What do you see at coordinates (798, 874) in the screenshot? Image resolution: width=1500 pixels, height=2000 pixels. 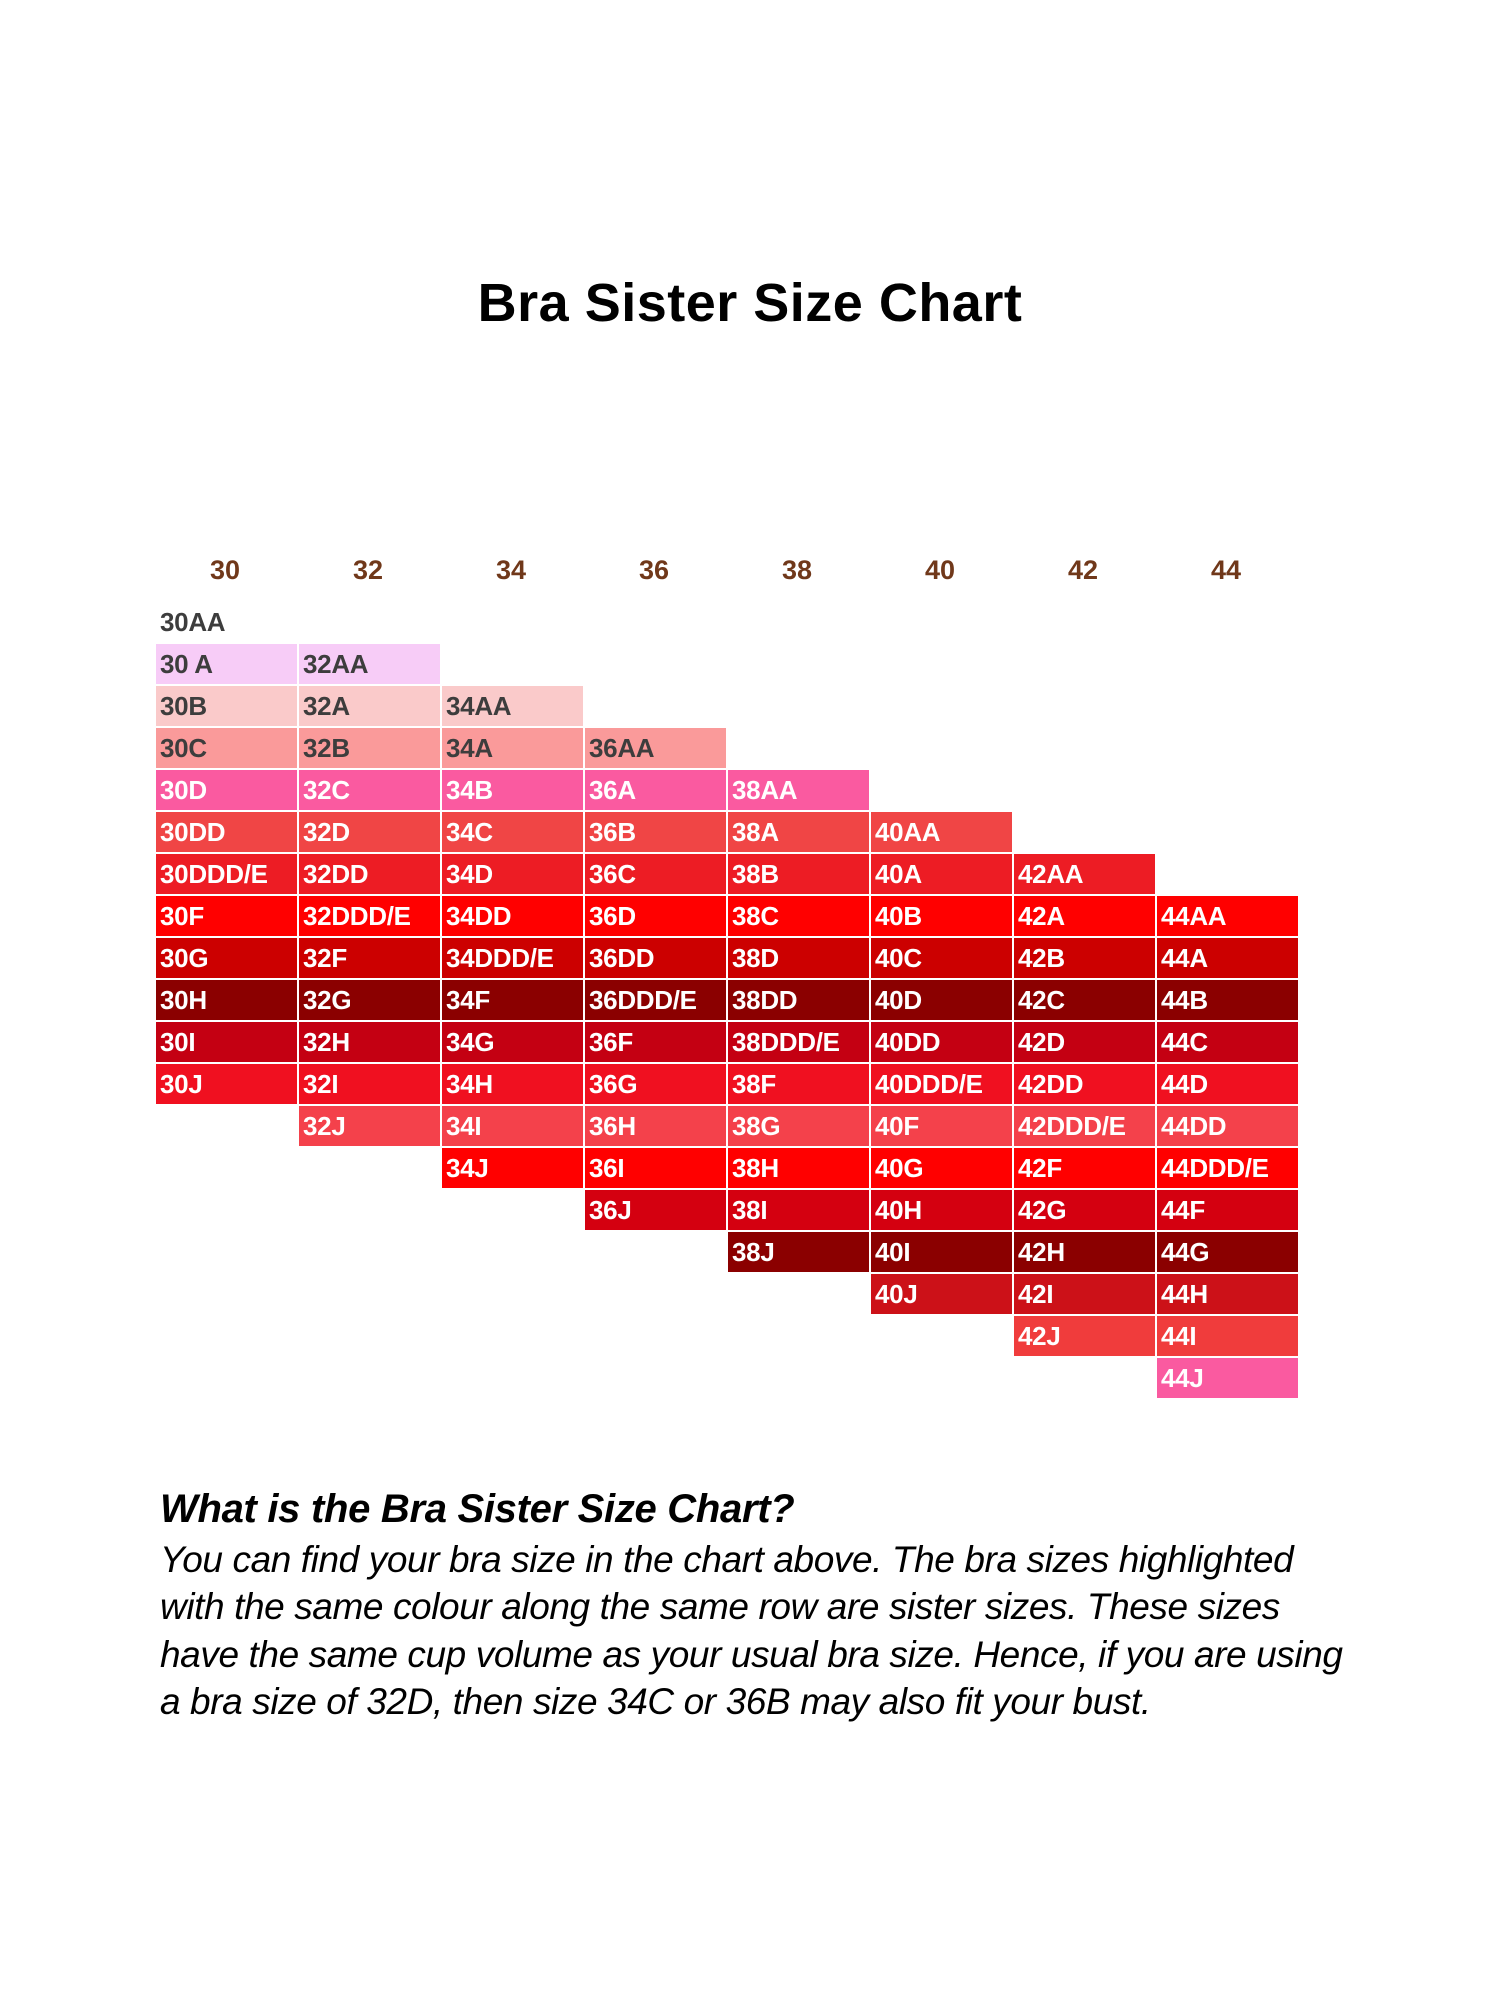 I see `size-cell: 38B` at bounding box center [798, 874].